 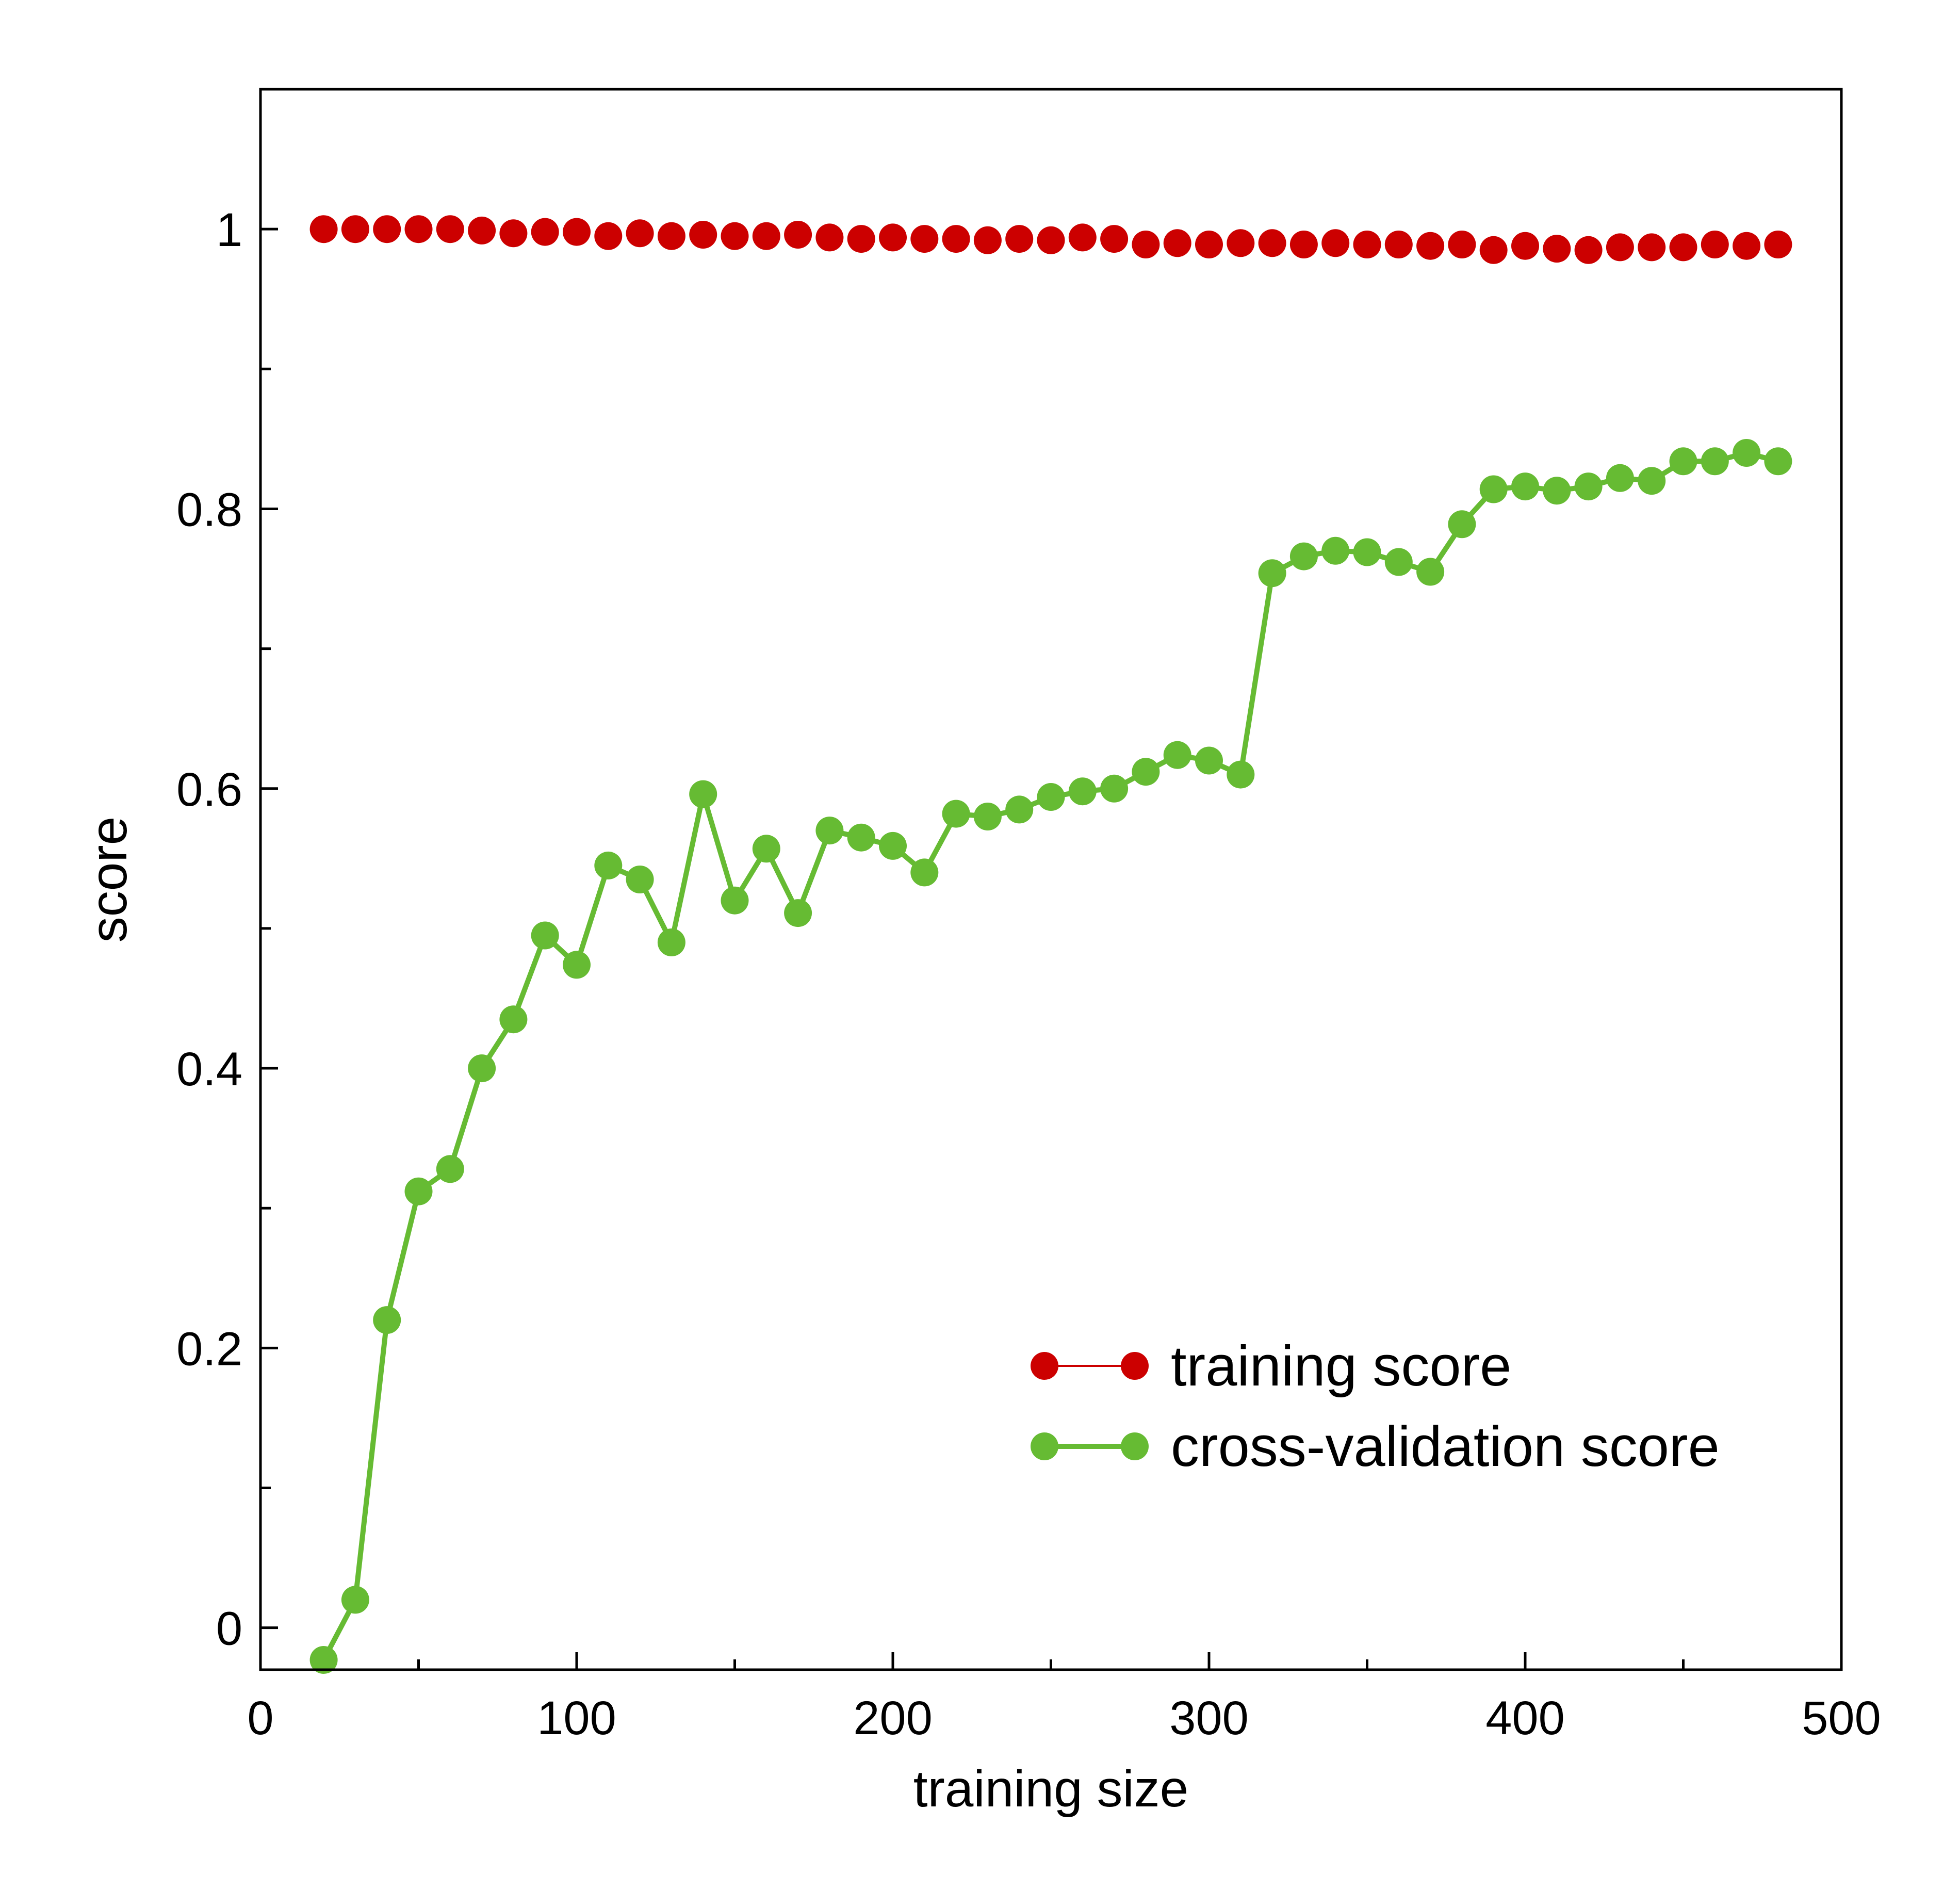 I want to click on legend-item-training: training score, so click(x=1271, y=1366).